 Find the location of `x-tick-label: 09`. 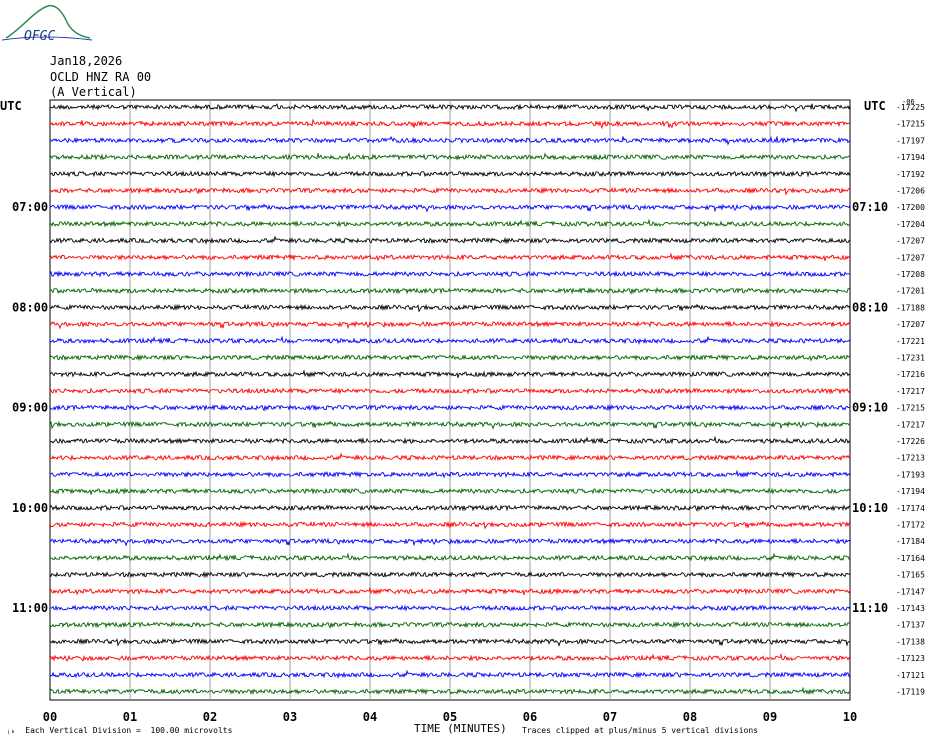

x-tick-label: 09 is located at coordinates (770, 717).